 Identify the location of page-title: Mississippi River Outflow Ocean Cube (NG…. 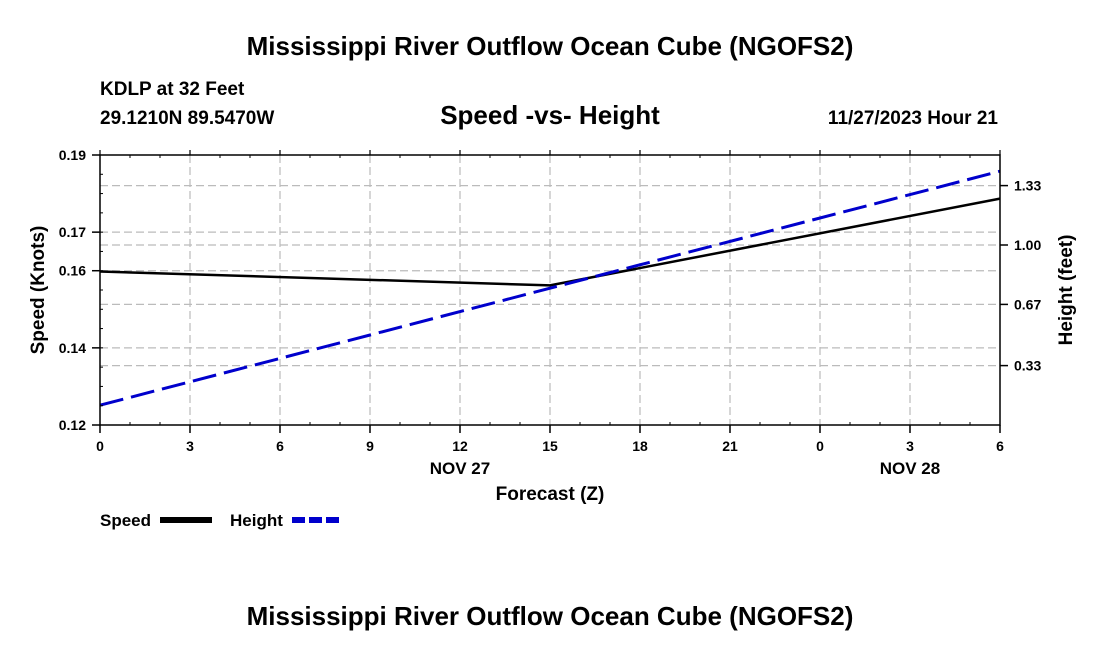
(550, 46).